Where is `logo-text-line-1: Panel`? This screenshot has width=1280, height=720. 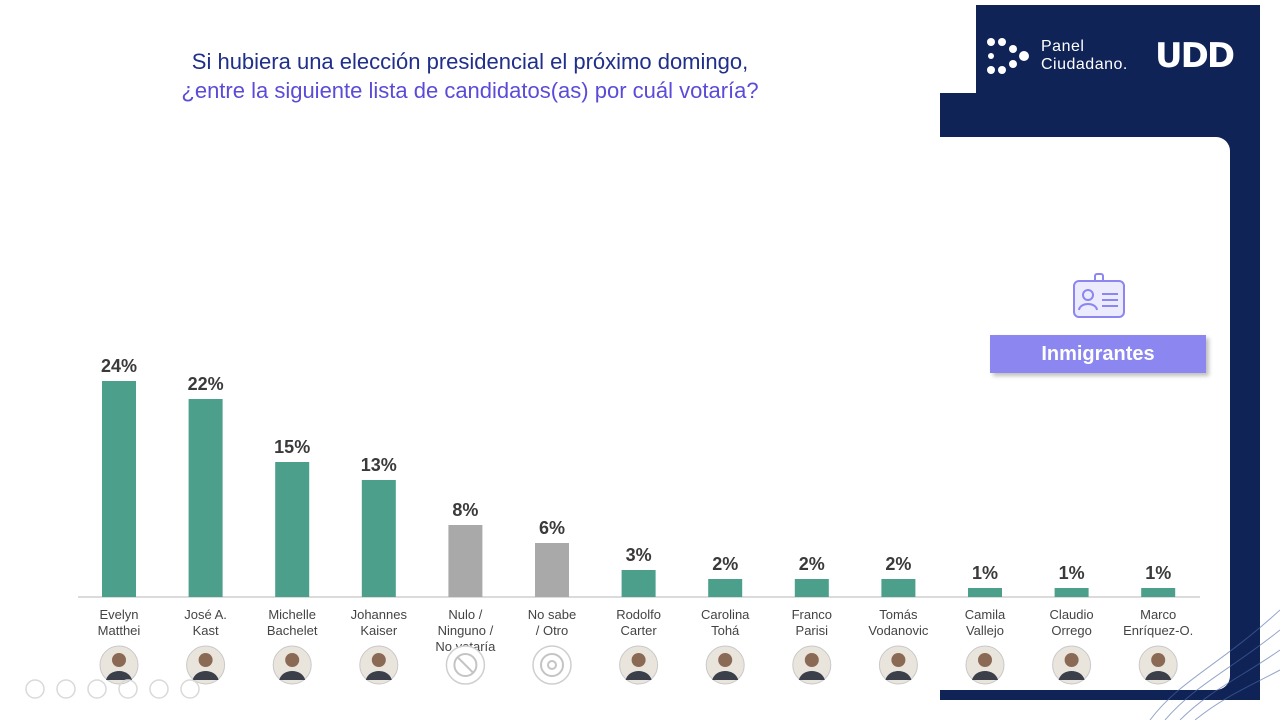 logo-text-line-1: Panel is located at coordinates (1063, 46).